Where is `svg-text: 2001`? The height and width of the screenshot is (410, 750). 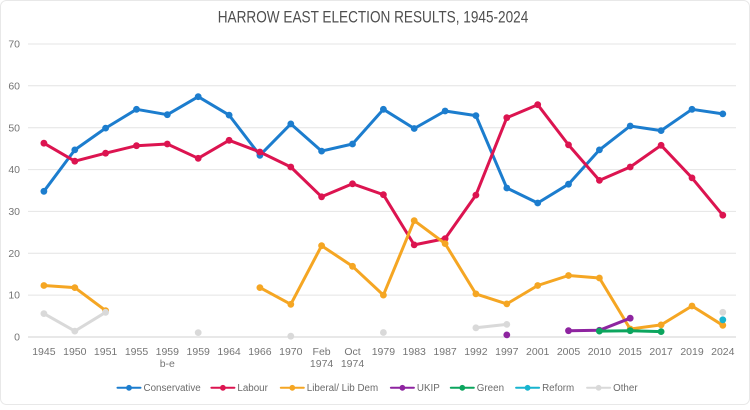
svg-text: 2001 is located at coordinates (538, 352).